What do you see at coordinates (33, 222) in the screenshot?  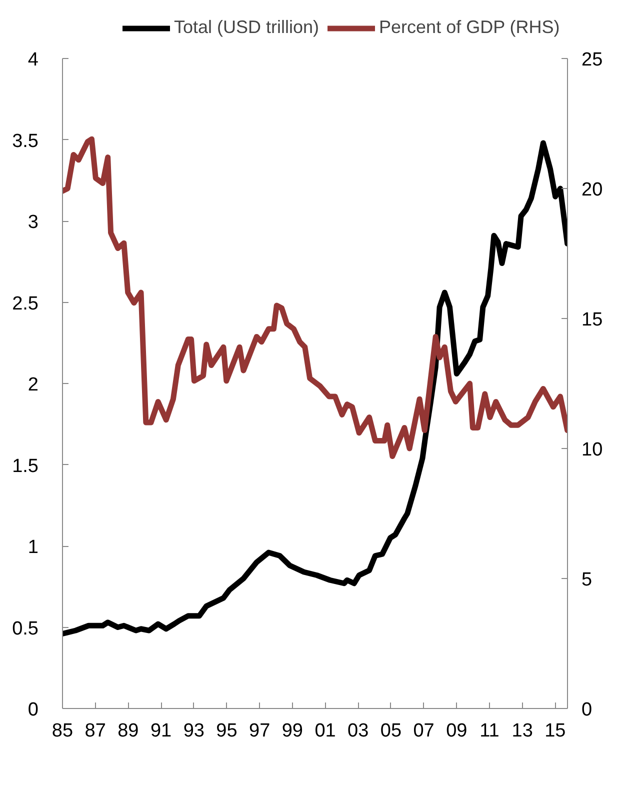 I see `y-tick-label: 3` at bounding box center [33, 222].